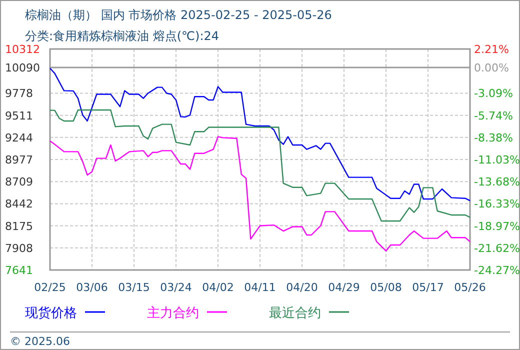 The height and width of the screenshot is (350, 520). What do you see at coordinates (173, 313) in the screenshot?
I see `legend-label: 主力合约` at bounding box center [173, 313].